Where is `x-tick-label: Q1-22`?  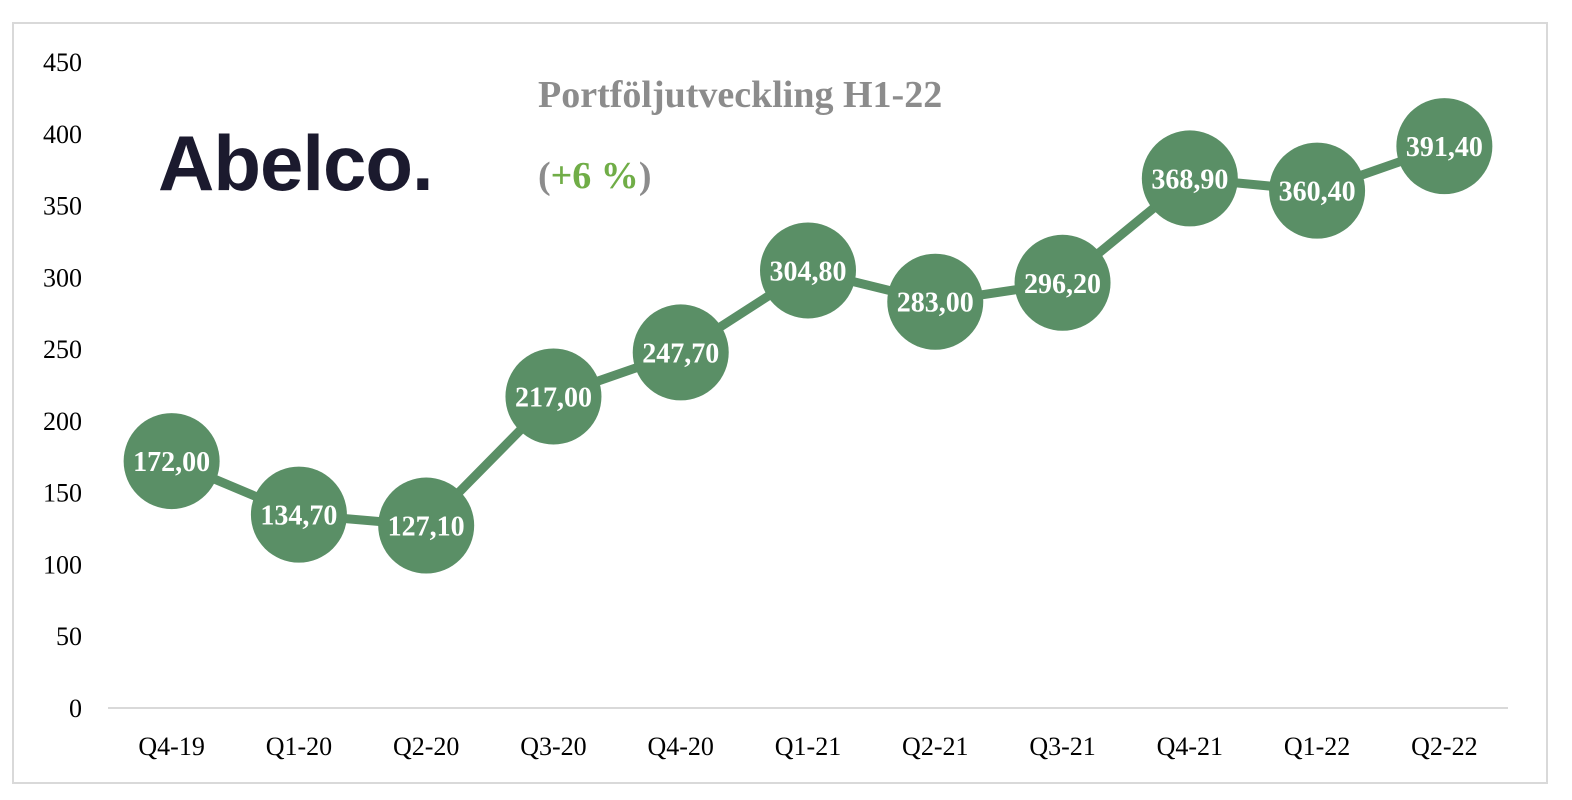
x-tick-label: Q1-22 is located at coordinates (1317, 746).